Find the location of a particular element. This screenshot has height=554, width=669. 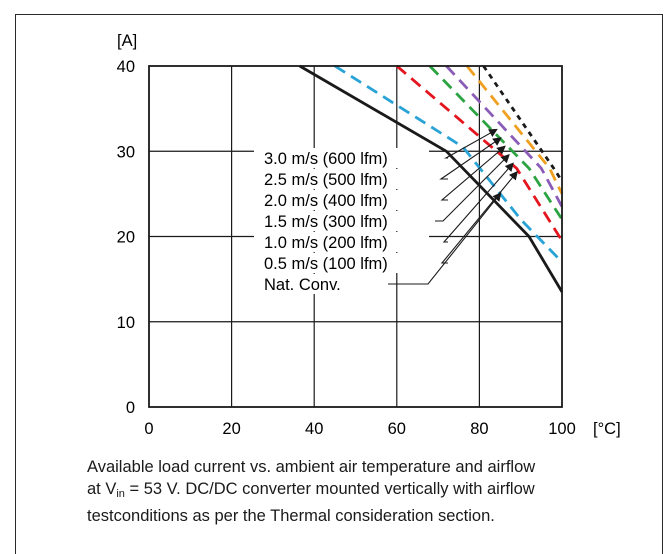

legend-label: 0.5 m/s (100 lfm) is located at coordinates (326, 264).